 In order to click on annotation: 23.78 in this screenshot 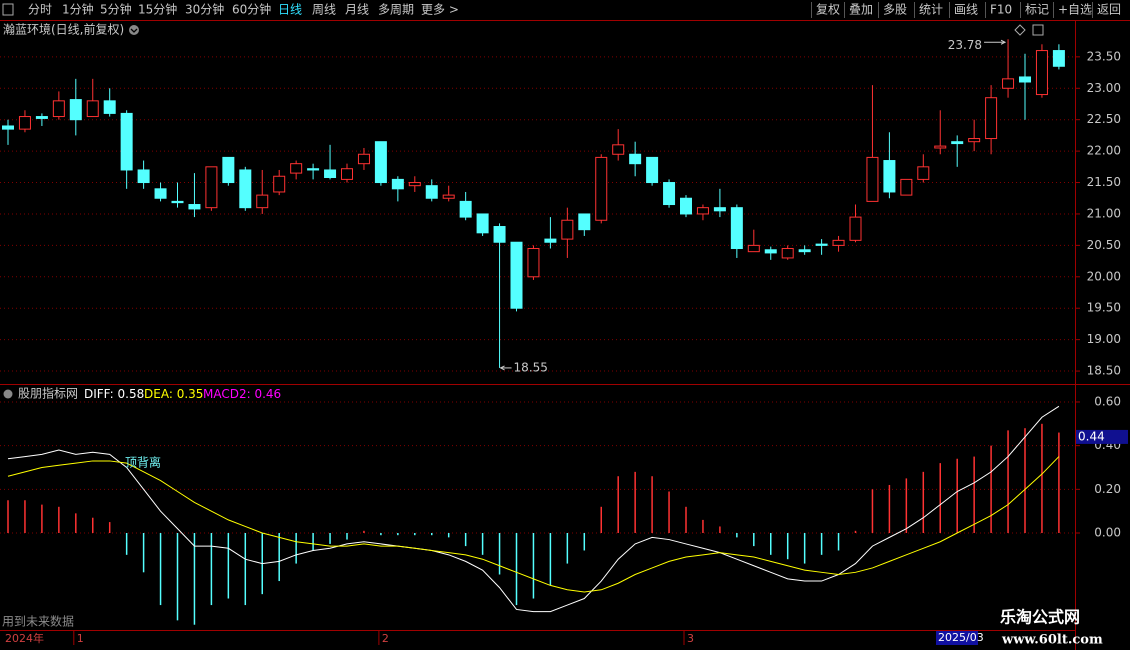, I will do `click(965, 45)`.